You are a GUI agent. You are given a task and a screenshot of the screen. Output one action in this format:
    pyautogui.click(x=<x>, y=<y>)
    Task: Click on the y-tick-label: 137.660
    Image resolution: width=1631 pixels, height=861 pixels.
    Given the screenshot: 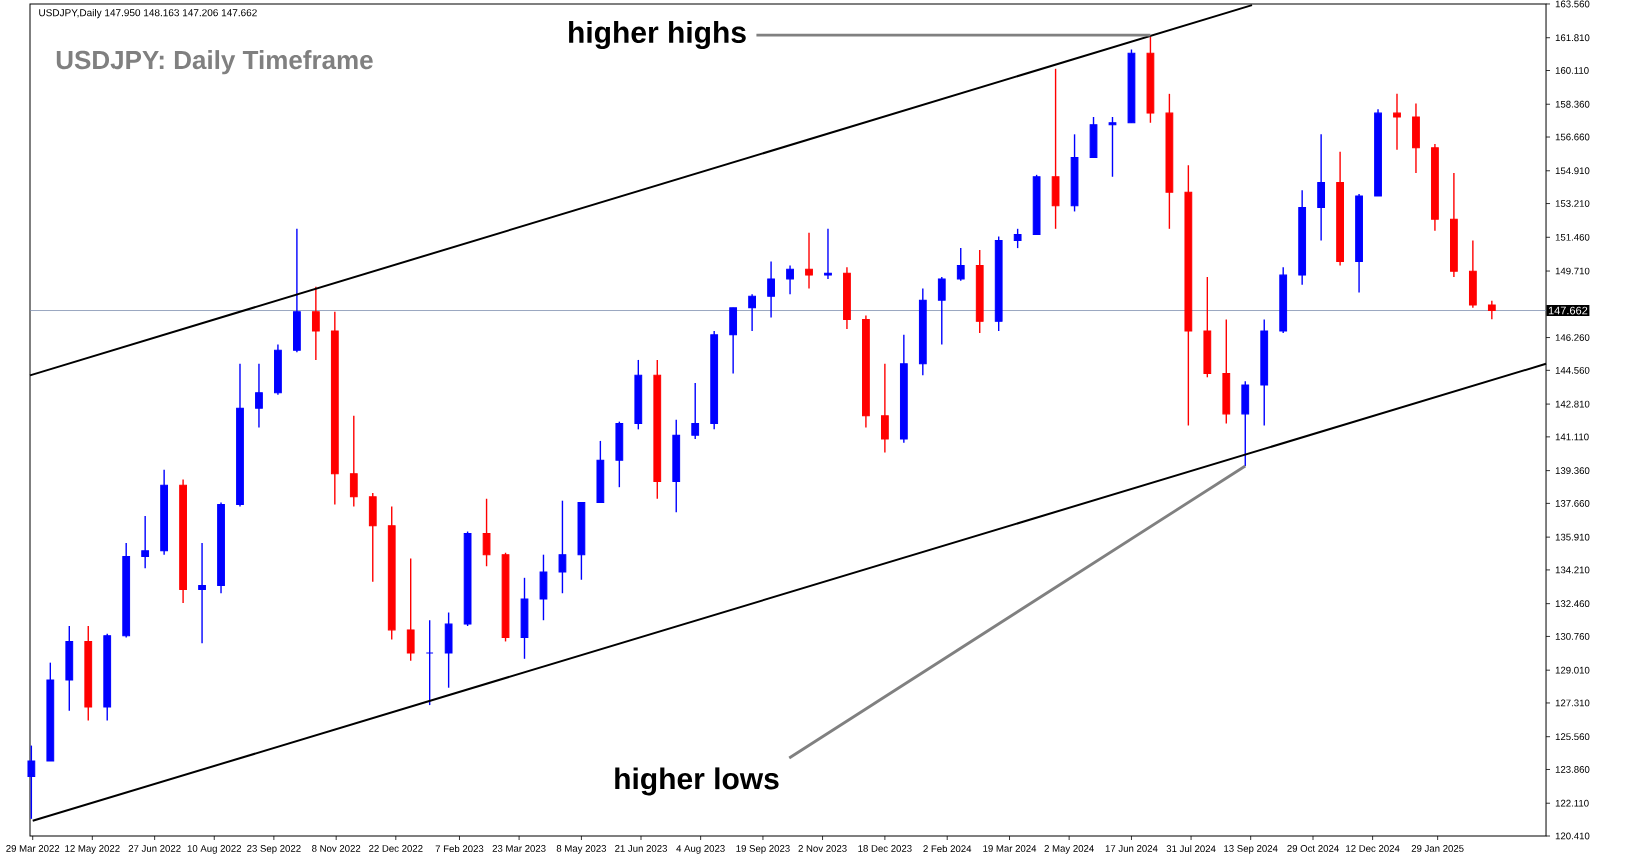 What is the action you would take?
    pyautogui.click(x=1572, y=503)
    